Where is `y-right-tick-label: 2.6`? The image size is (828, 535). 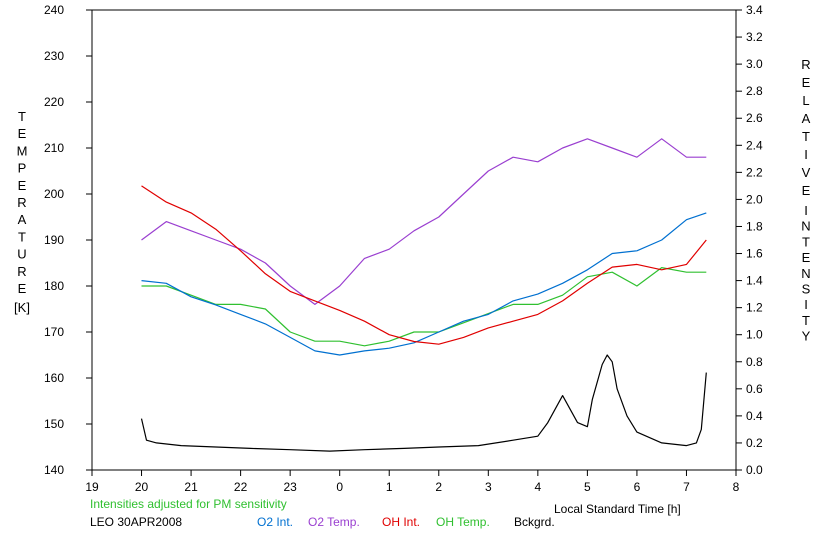
y-right-tick-label: 2.6 is located at coordinates (754, 118).